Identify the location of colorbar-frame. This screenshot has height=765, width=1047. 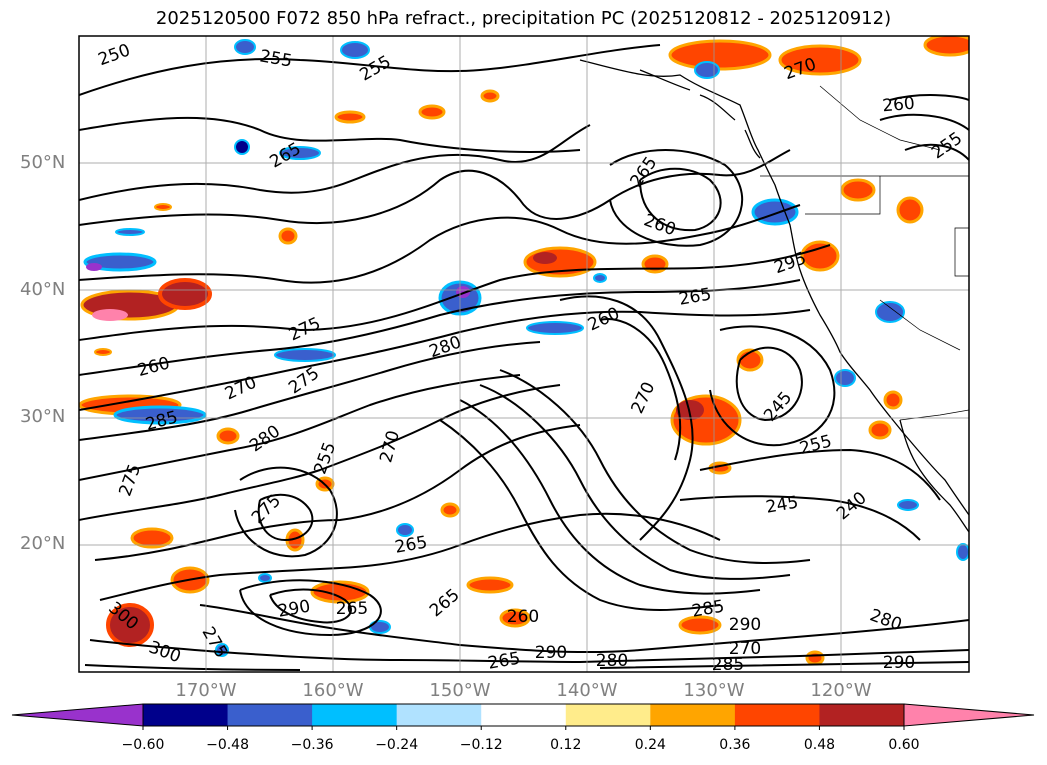
(523, 715).